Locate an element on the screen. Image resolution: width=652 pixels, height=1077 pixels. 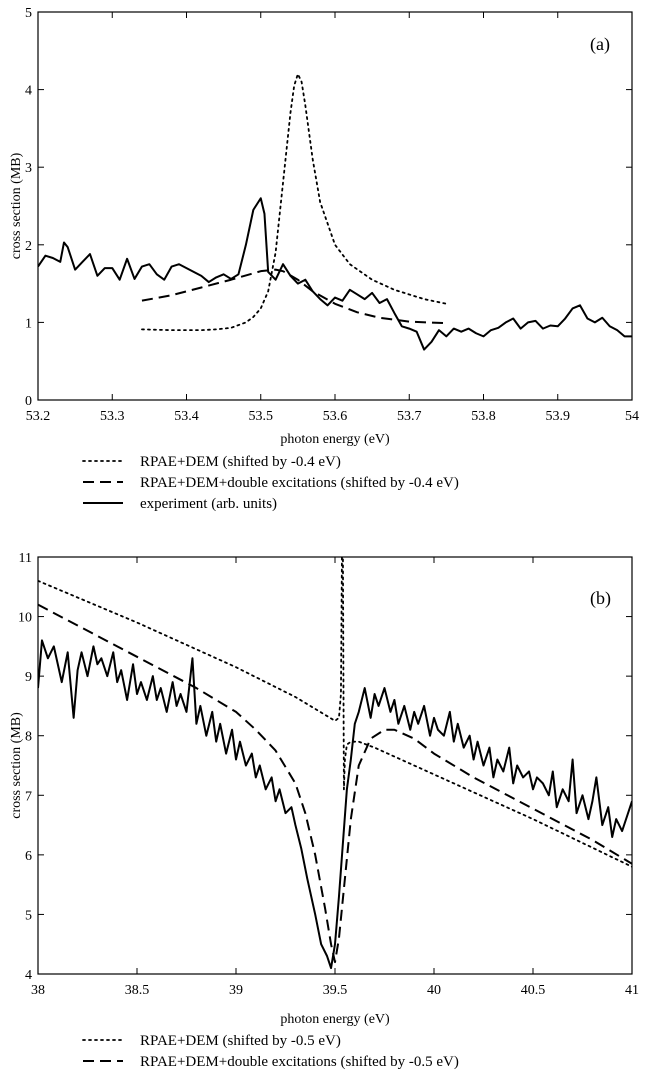
y-tick-label: 8 is located at coordinates (28, 737).